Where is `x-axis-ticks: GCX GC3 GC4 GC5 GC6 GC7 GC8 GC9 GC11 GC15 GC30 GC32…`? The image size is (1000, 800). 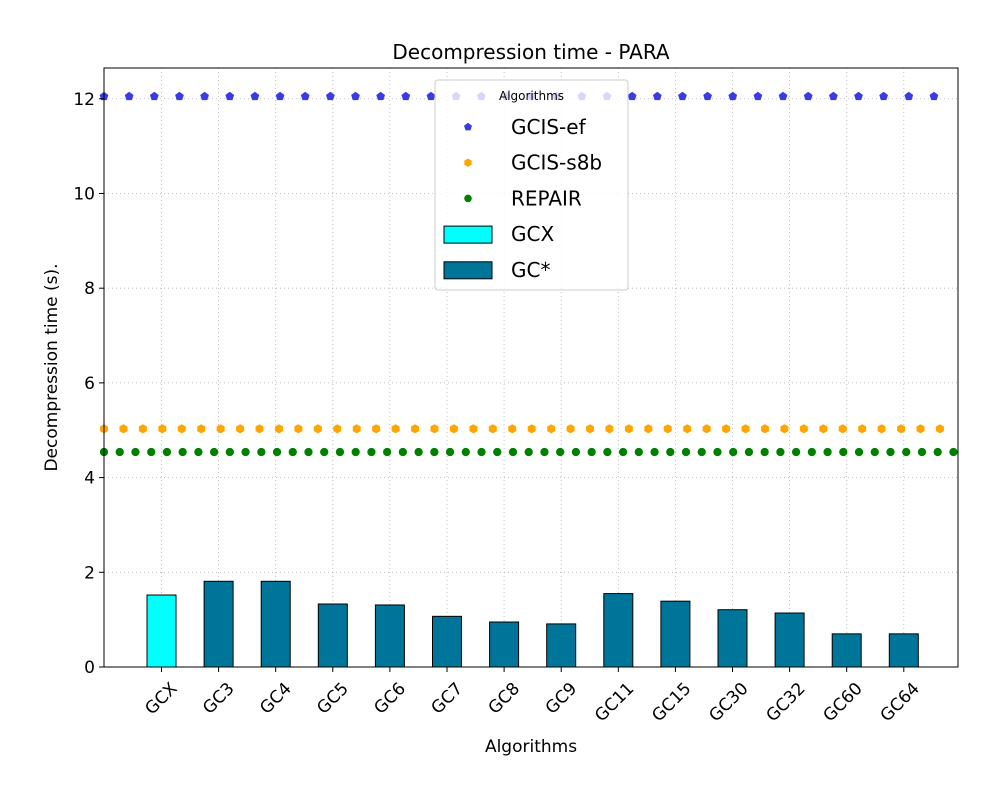
x-axis-ticks: GCX GC3 GC4 GC5 GC6 GC7 GC8 GC9 GC11 GC15 GC30 GC32… is located at coordinates (532, 696).